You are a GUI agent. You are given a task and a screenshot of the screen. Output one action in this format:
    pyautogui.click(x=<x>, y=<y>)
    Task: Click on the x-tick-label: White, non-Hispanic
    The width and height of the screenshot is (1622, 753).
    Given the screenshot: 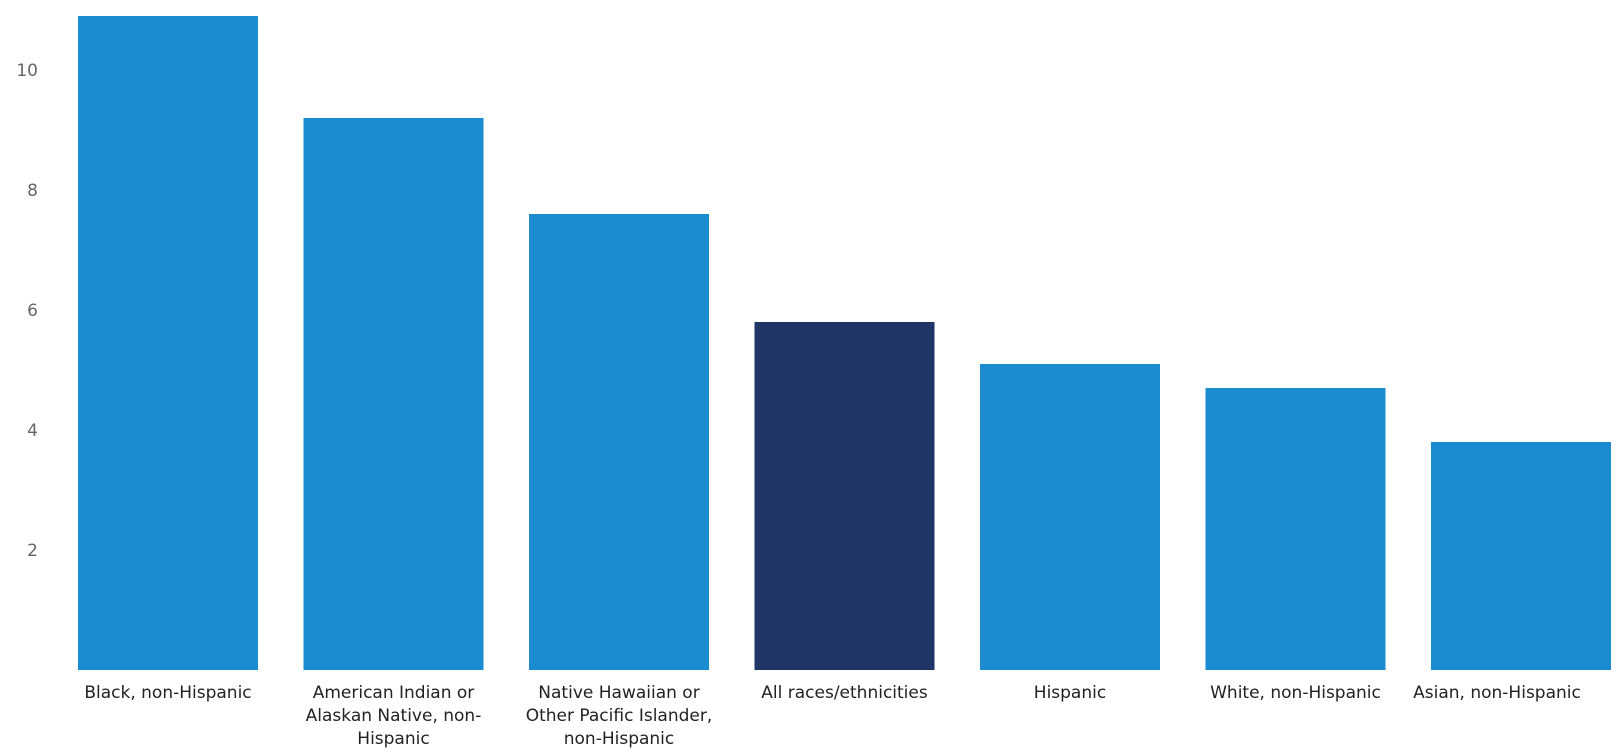 What is the action you would take?
    pyautogui.click(x=1295, y=693)
    